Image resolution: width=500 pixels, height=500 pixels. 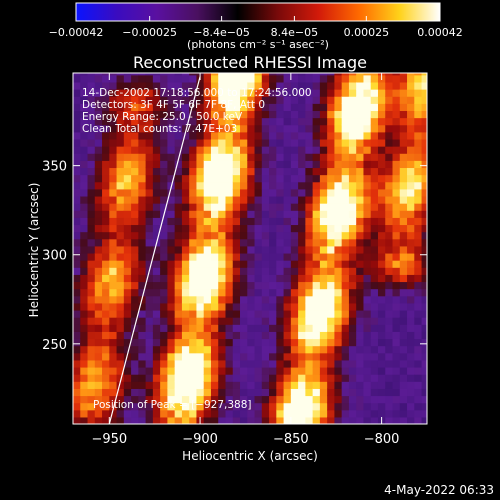 I want to click on colorbar, so click(x=258, y=12).